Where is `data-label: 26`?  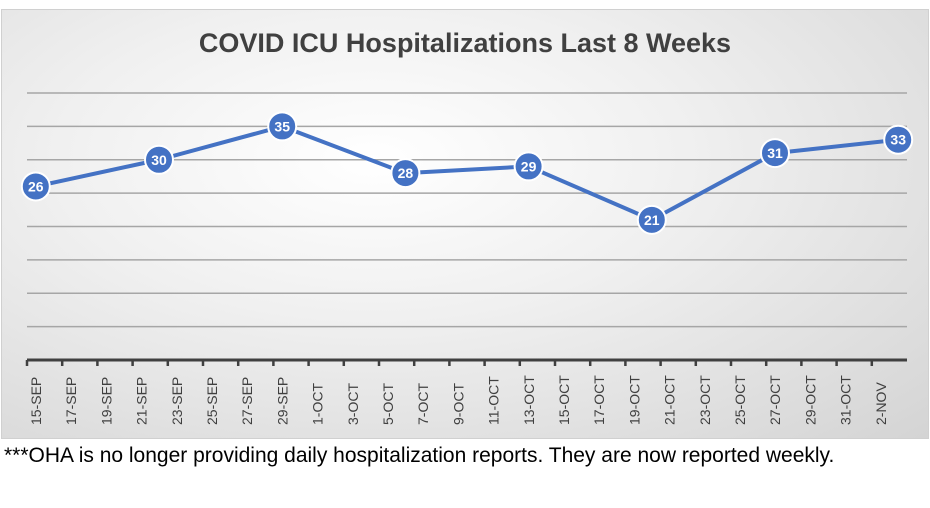
data-label: 26 is located at coordinates (36, 186).